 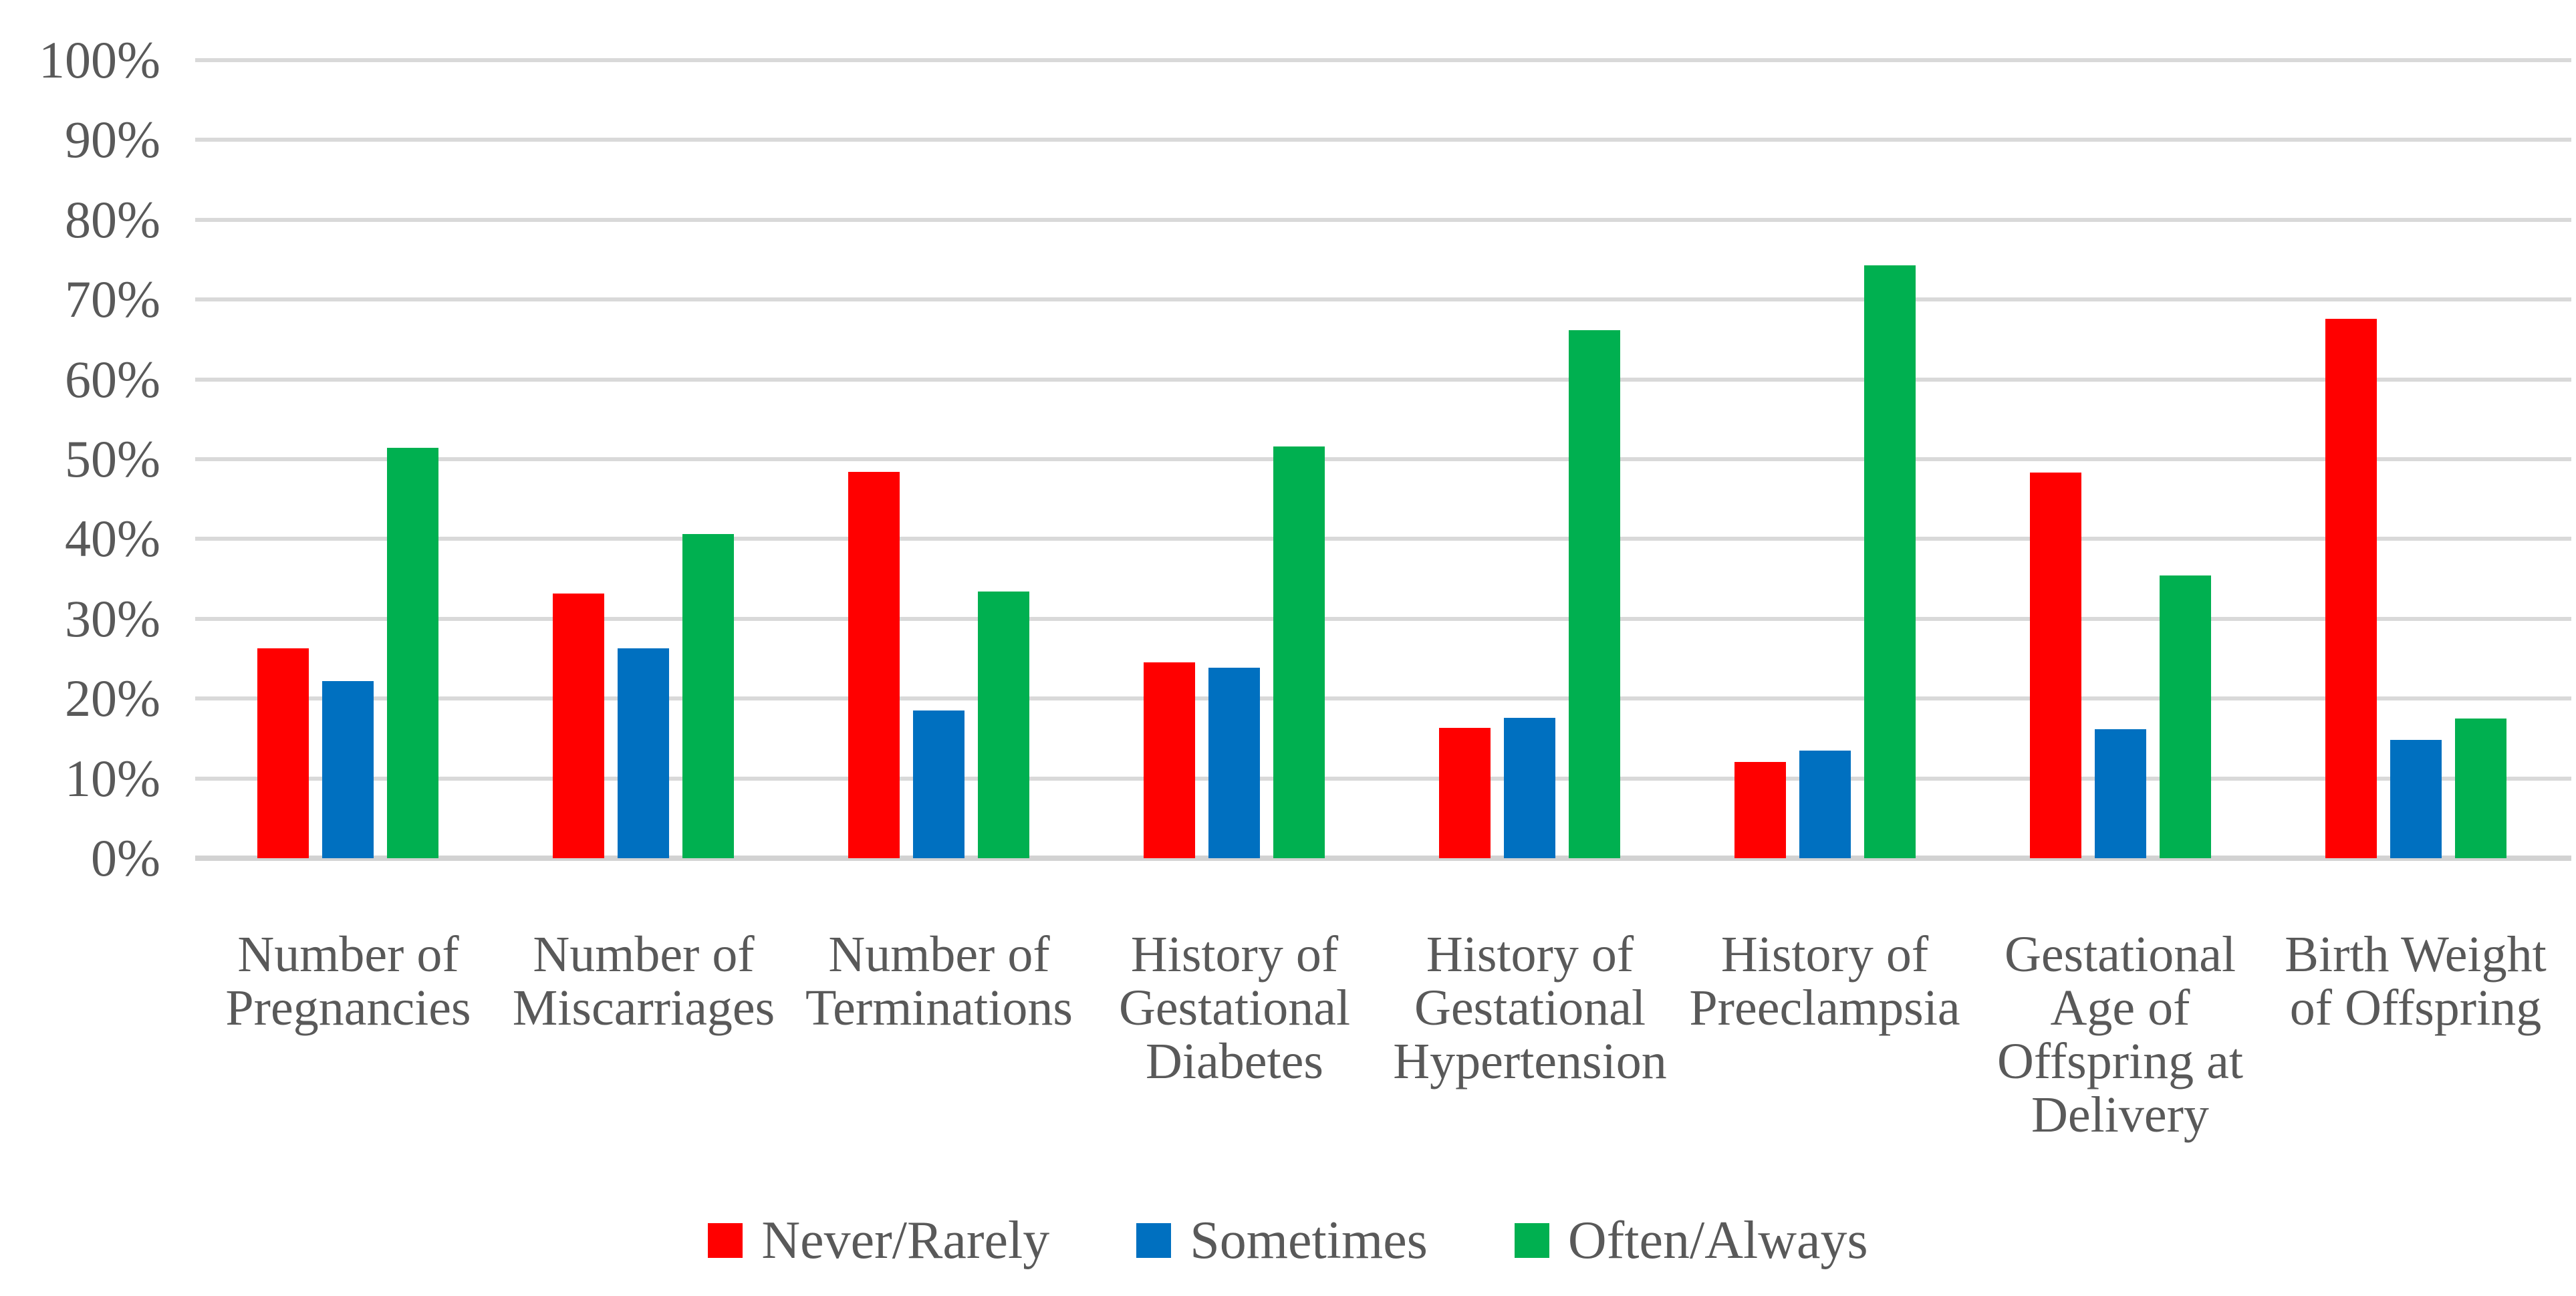 I want to click on y-tick-label-40: 40%, so click(x=112, y=538).